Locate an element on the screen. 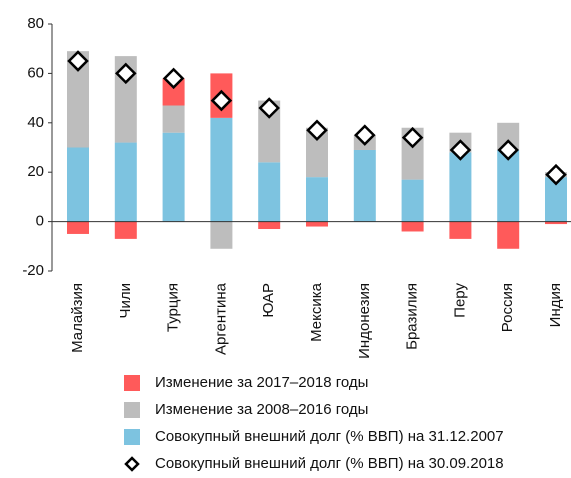 The height and width of the screenshot is (478, 571). y-tick-label: -20 is located at coordinates (33, 270).